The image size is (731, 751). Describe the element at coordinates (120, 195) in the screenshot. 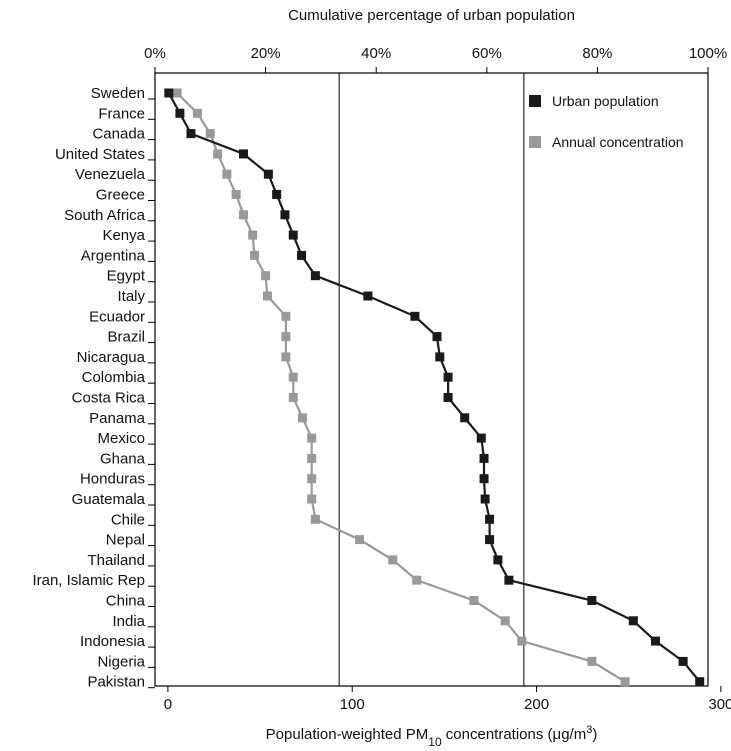

I see `category-label: Greece` at that location.